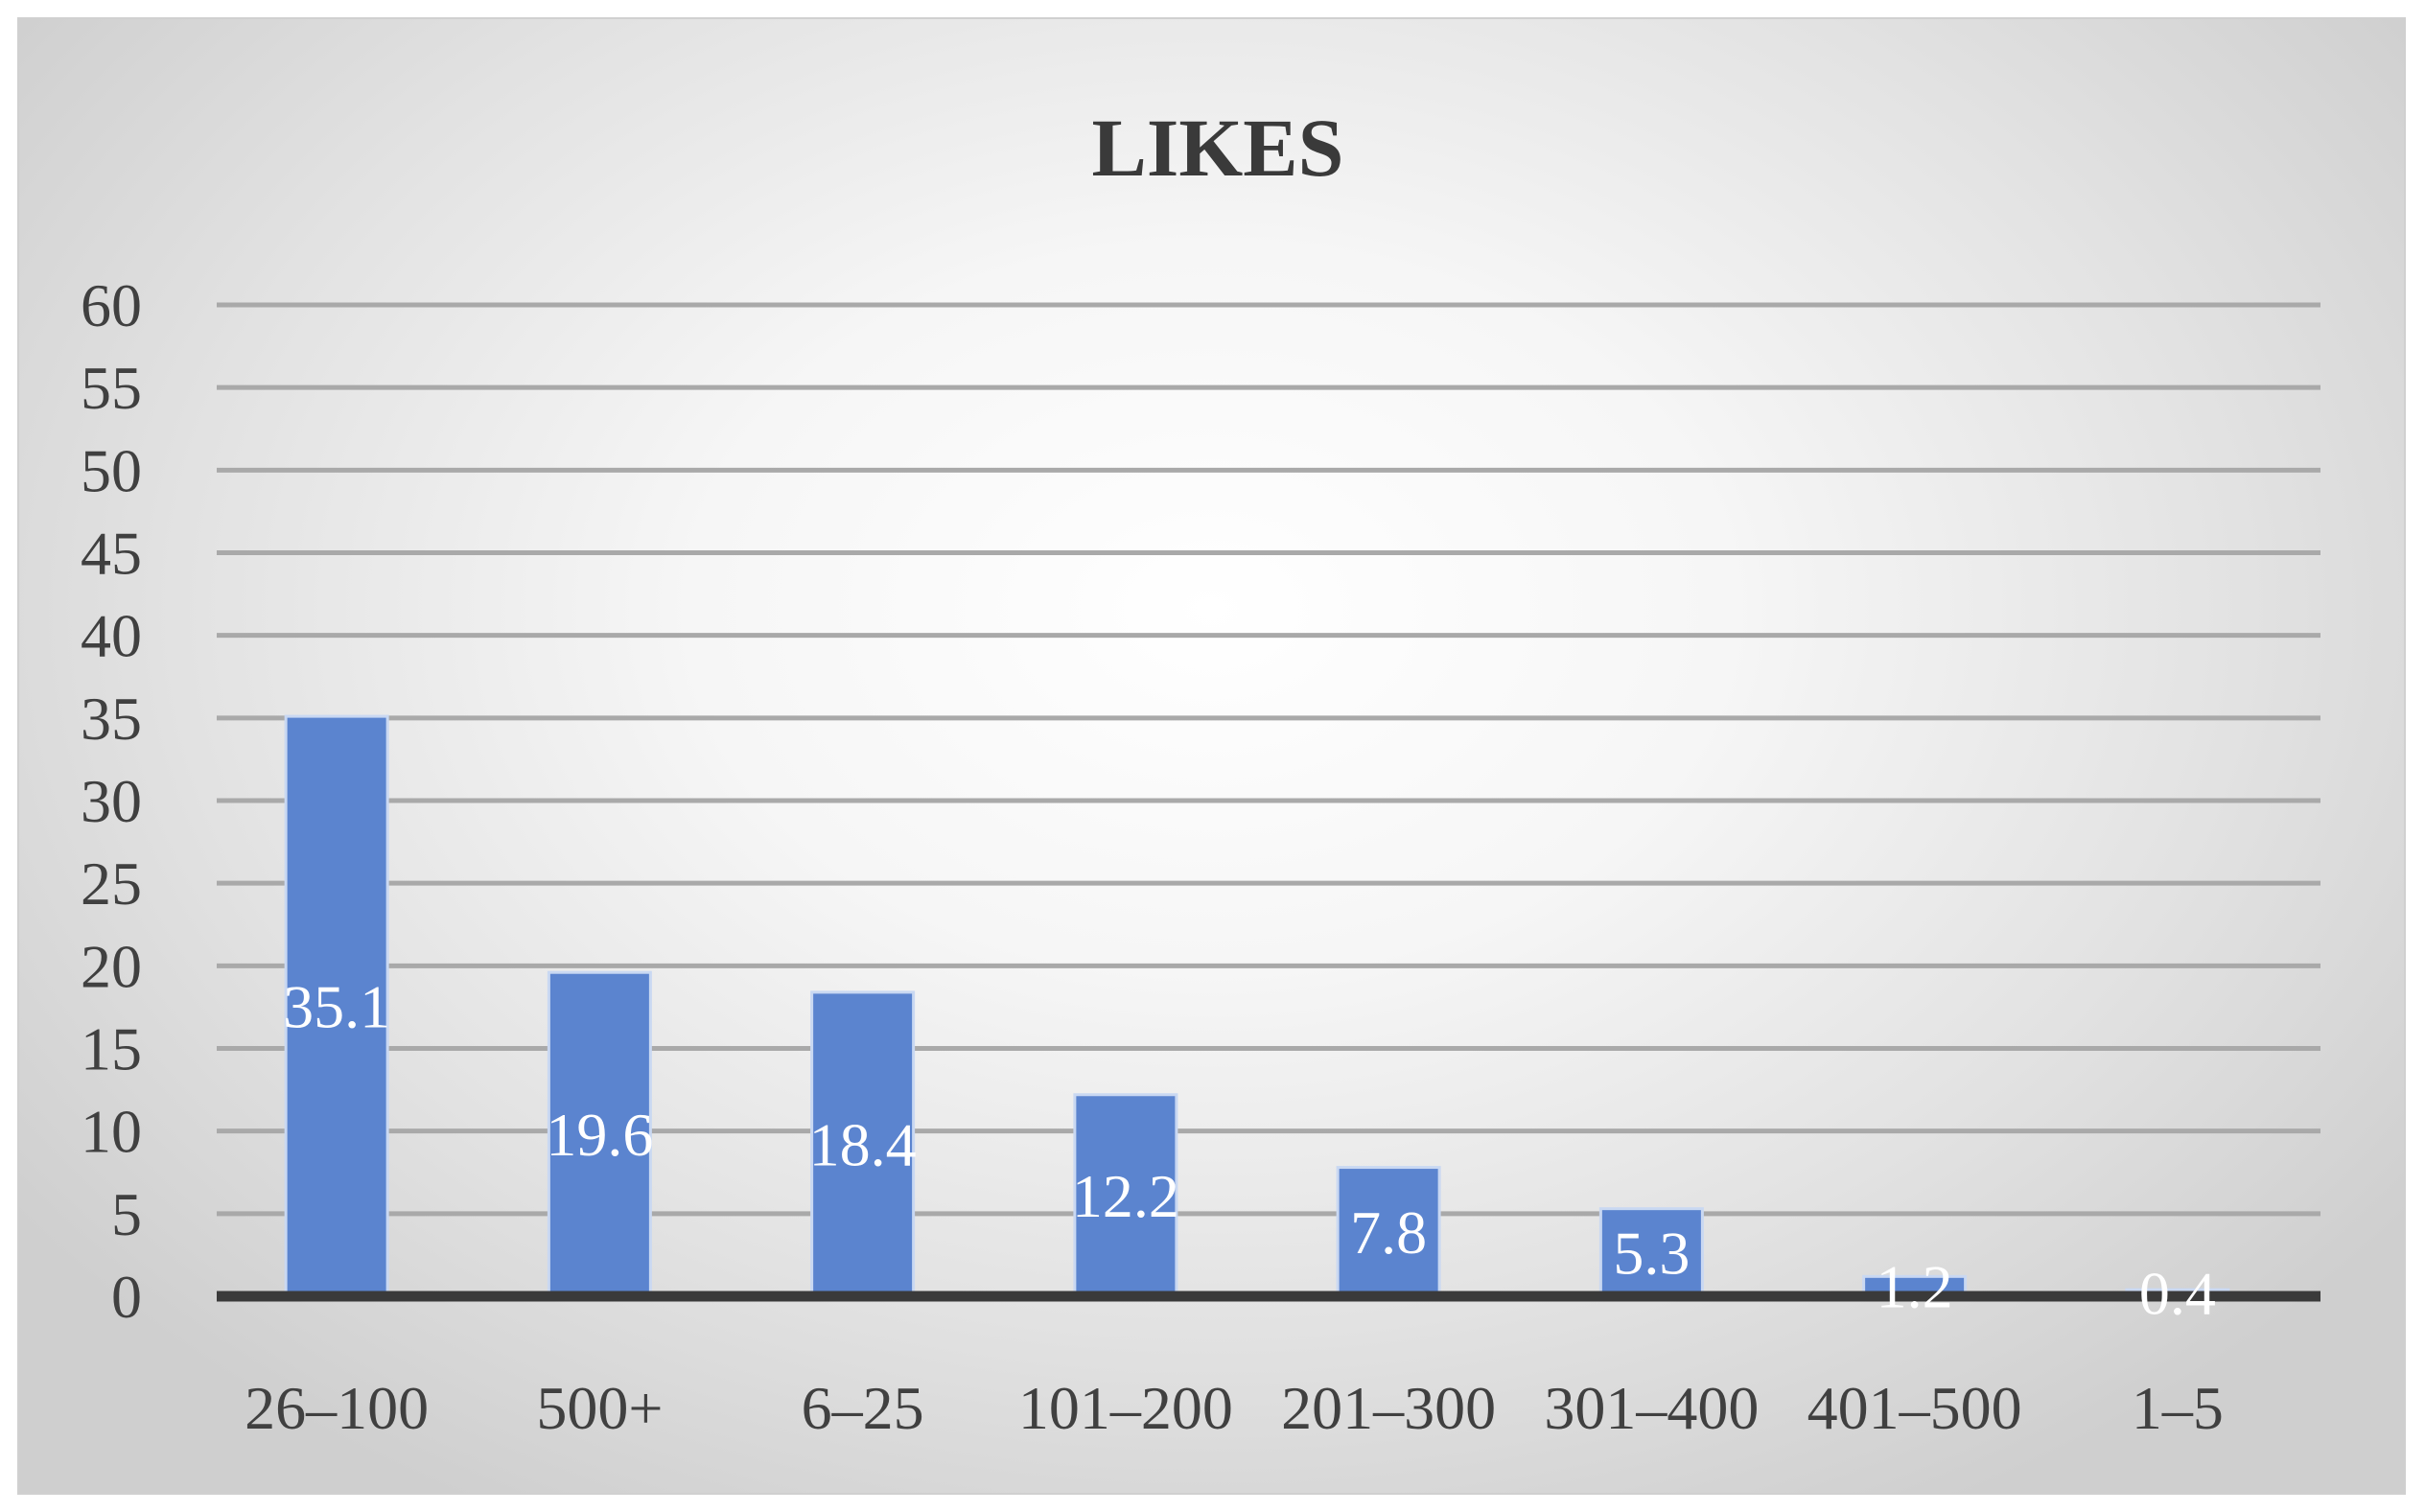  I want to click on y-tick-label: 5, so click(126, 1214).